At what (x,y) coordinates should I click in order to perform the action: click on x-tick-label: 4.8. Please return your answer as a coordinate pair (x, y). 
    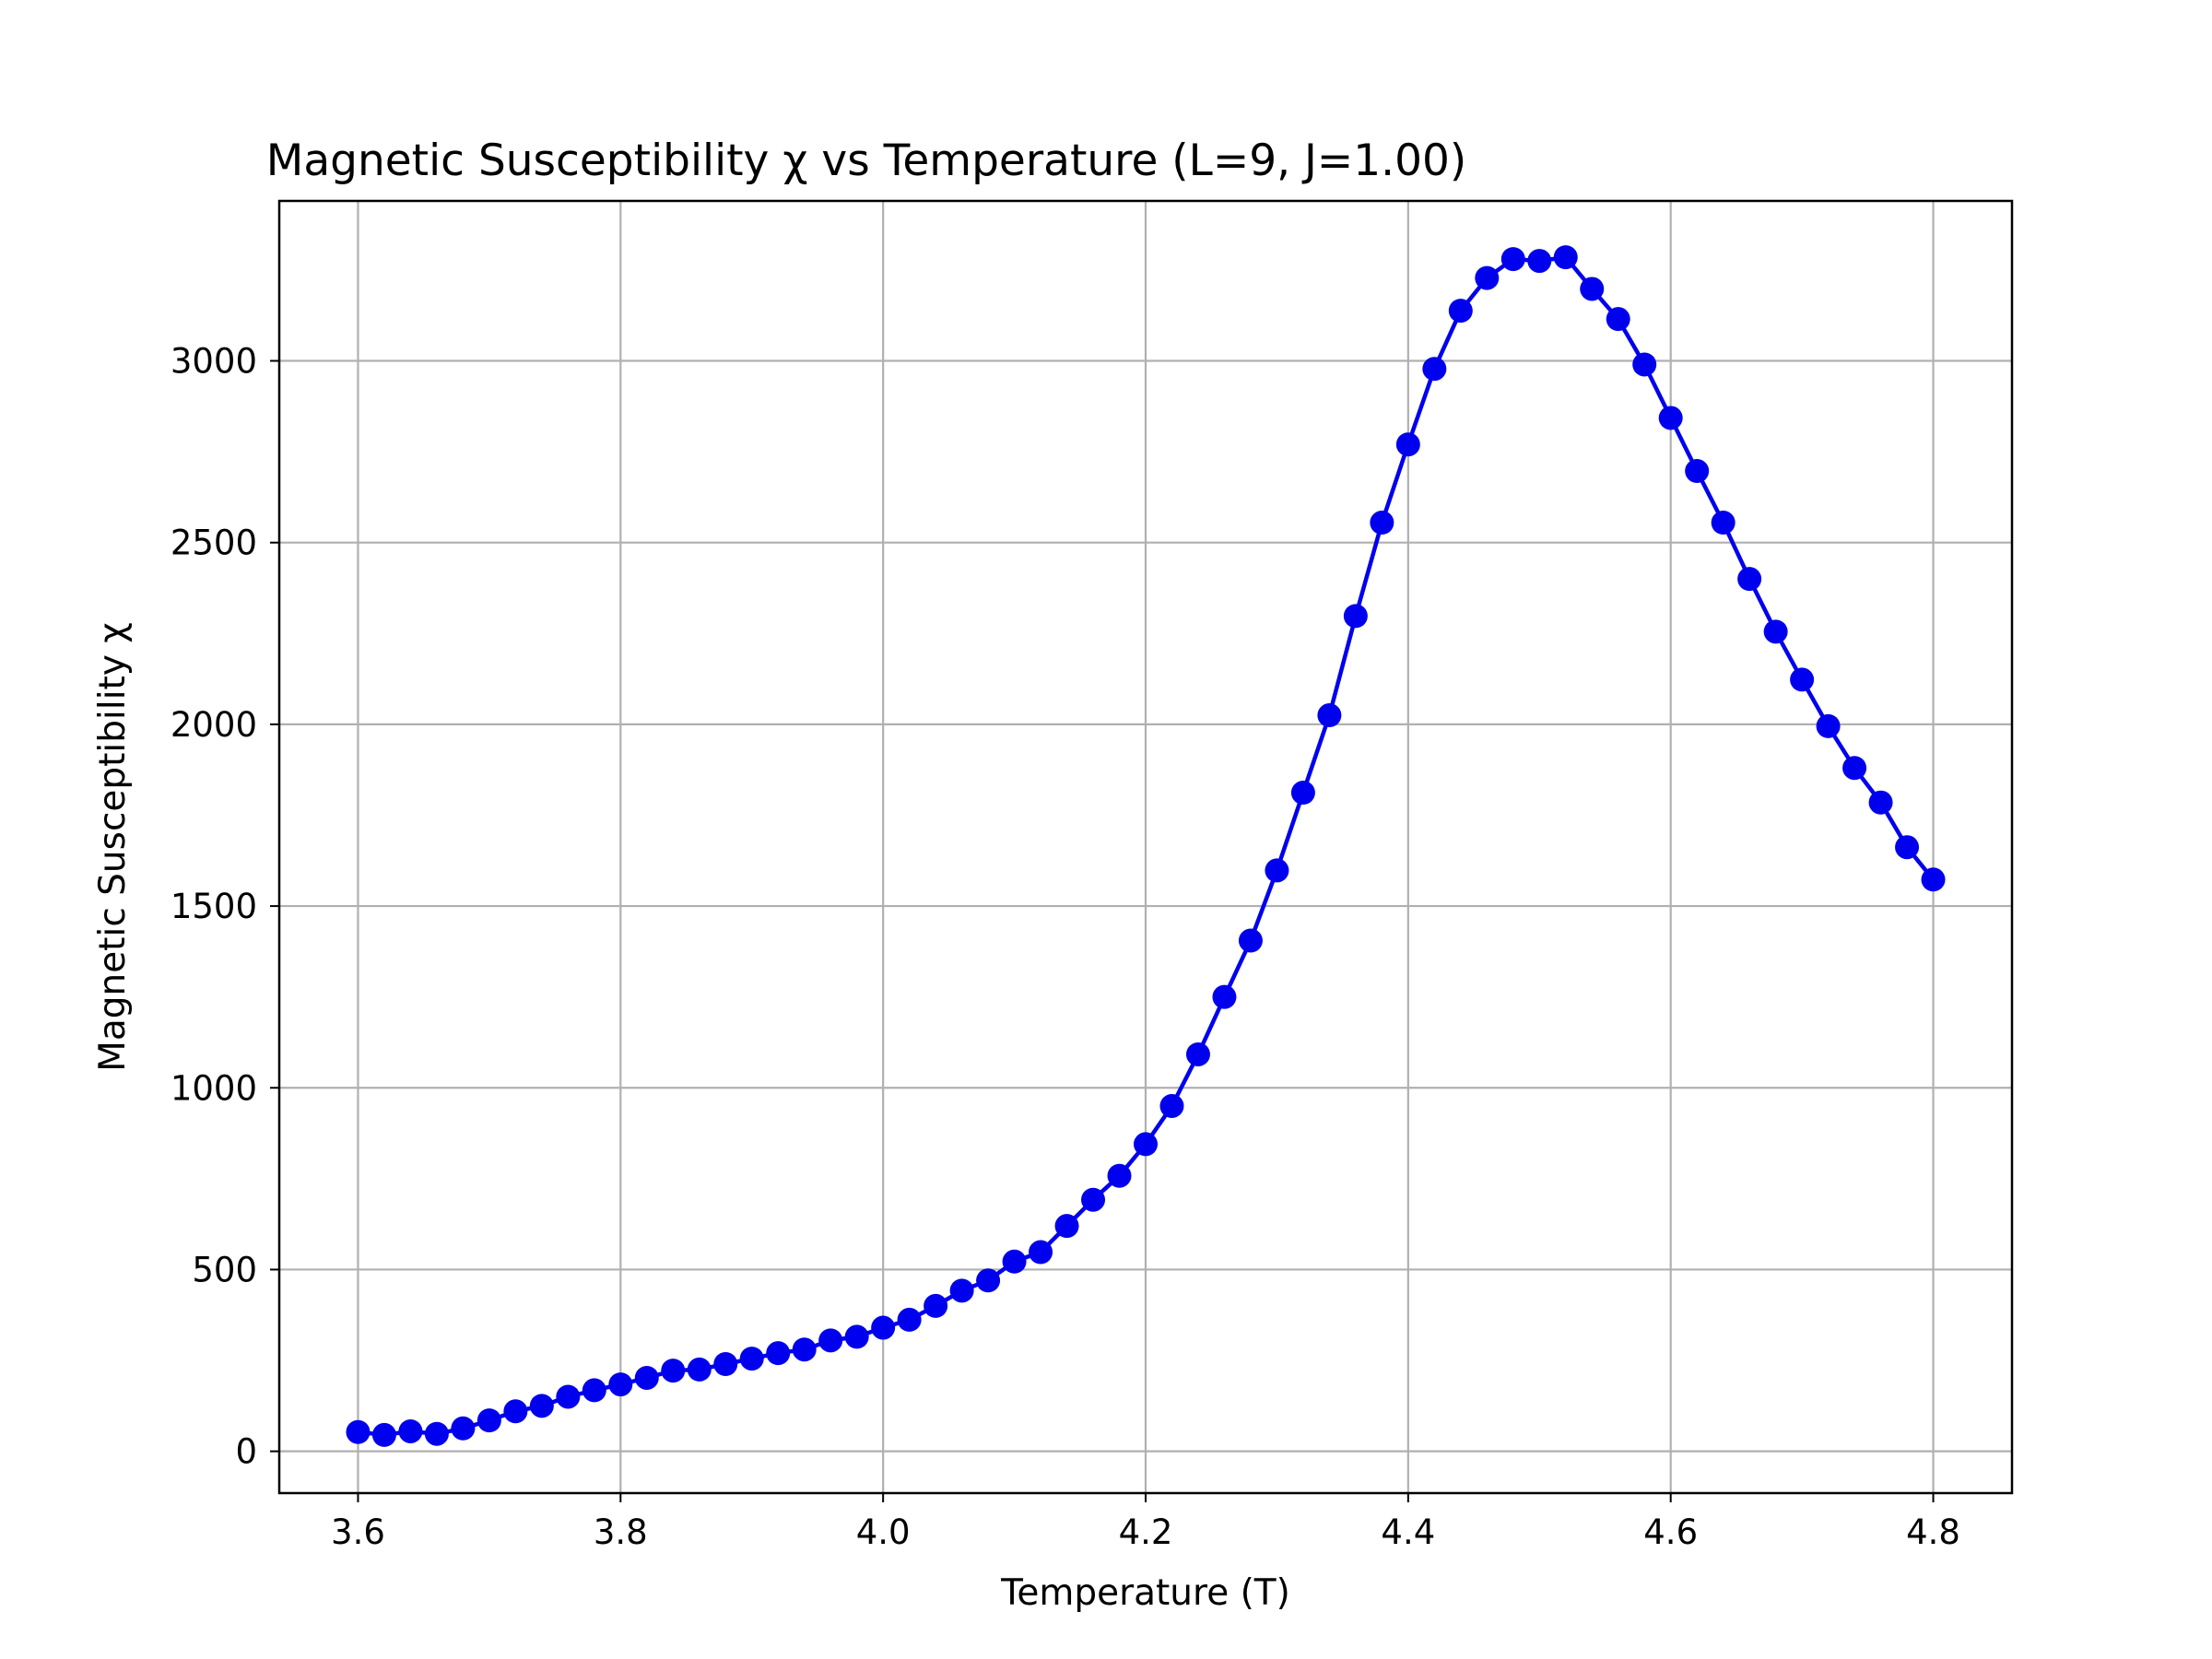
    Looking at the image, I should click on (1933, 1532).